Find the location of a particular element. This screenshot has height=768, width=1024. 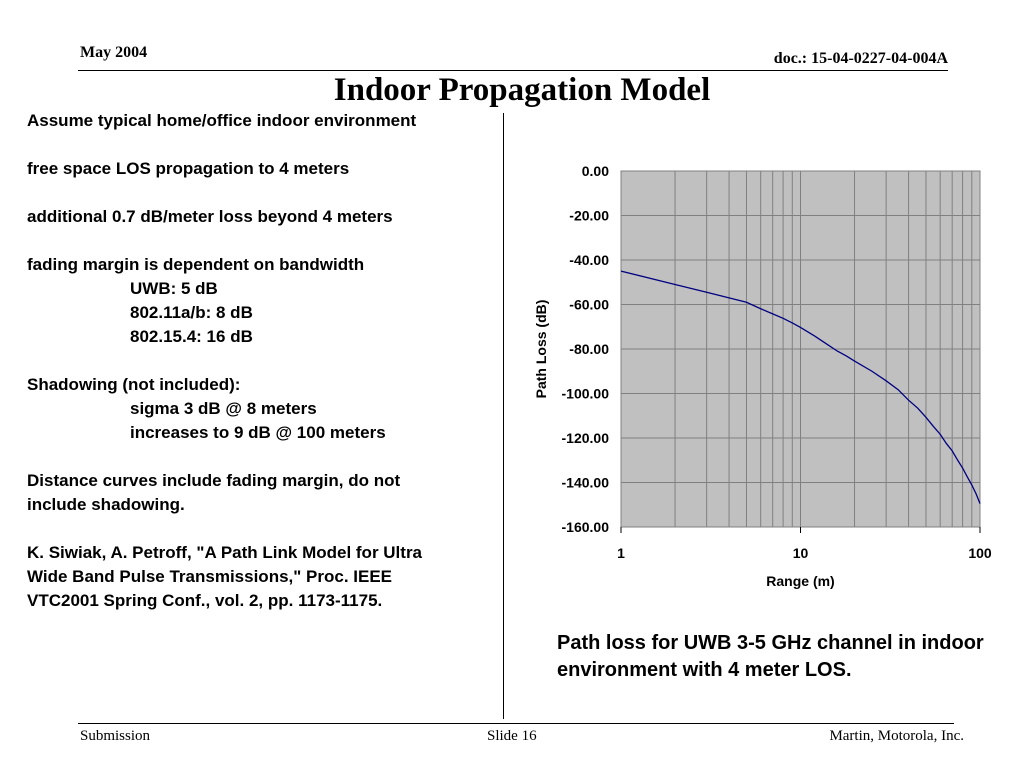

body-line: 802.11a/b: 8 dB is located at coordinates (191, 312).